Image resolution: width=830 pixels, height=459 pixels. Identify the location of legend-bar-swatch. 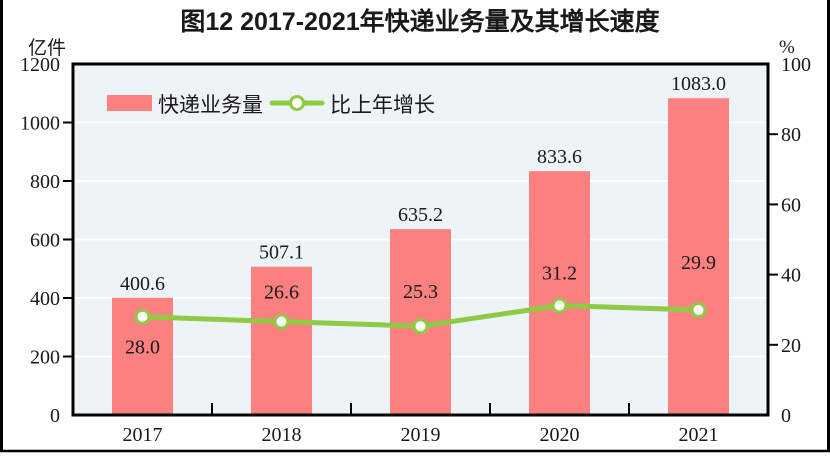
(129, 103).